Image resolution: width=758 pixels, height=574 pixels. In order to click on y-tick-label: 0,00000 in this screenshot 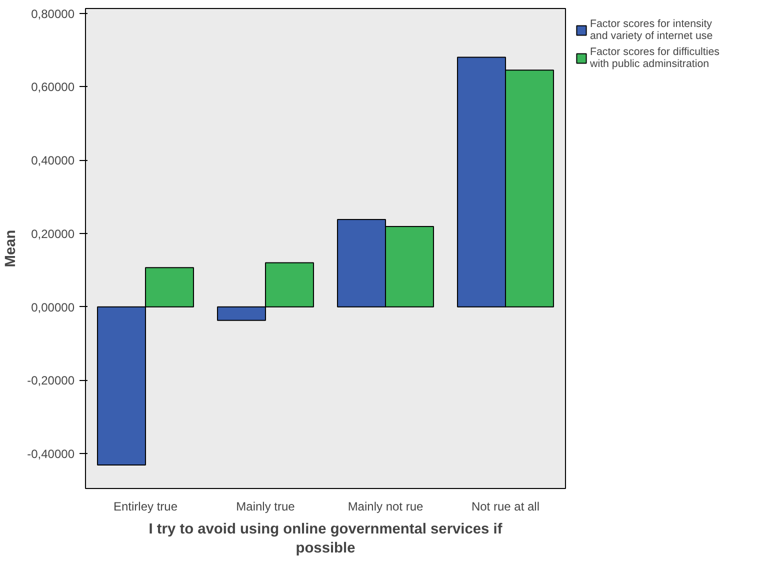, I will do `click(53, 307)`.